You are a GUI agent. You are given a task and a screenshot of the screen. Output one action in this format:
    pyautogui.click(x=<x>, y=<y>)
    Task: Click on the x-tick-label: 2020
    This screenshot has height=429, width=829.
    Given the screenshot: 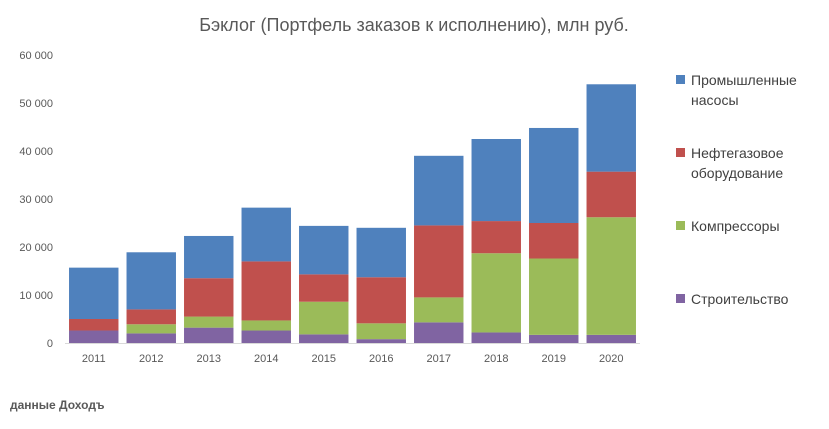 What is the action you would take?
    pyautogui.click(x=611, y=359)
    